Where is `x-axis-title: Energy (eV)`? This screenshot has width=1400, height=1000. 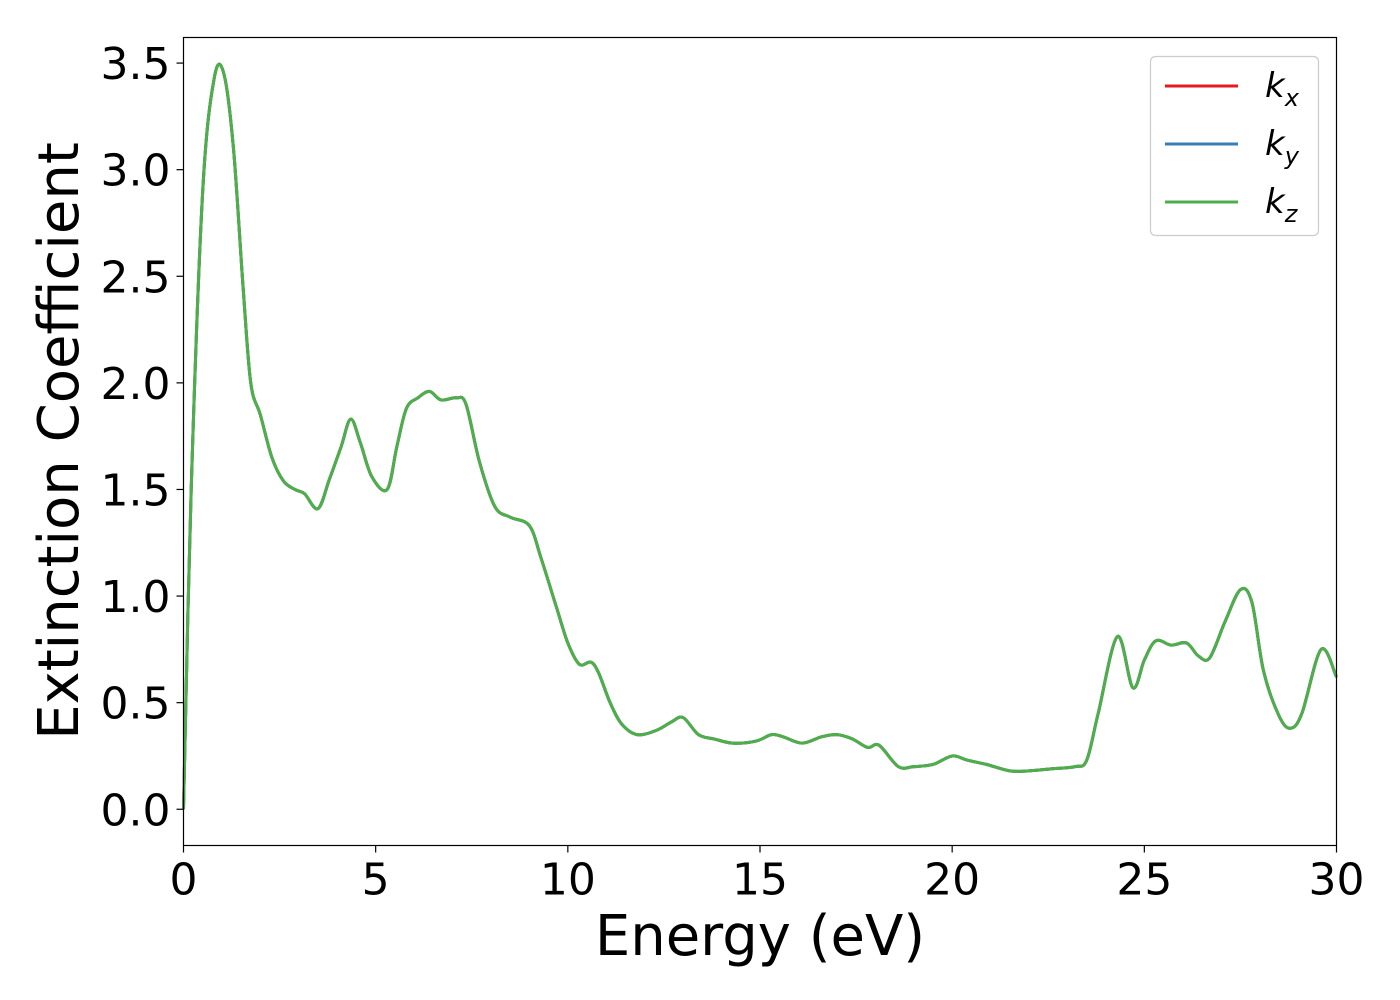 x-axis-title: Energy (eV) is located at coordinates (760, 936).